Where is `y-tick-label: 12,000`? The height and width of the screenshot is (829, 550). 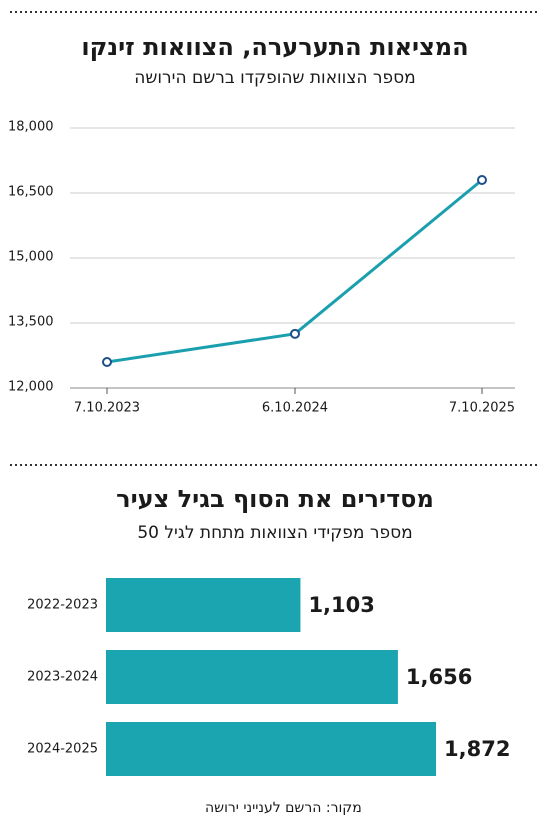
y-tick-label: 12,000 is located at coordinates (31, 387).